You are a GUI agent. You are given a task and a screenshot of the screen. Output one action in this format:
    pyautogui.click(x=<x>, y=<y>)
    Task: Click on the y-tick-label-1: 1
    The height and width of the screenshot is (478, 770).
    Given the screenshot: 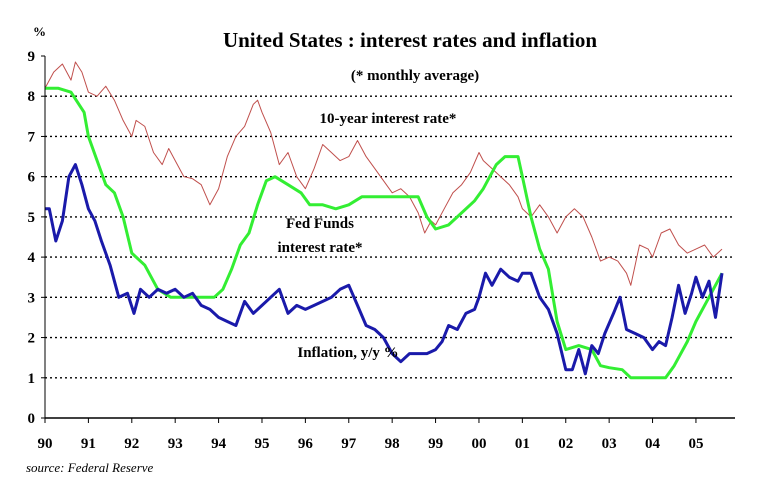 What is the action you would take?
    pyautogui.click(x=32, y=379)
    